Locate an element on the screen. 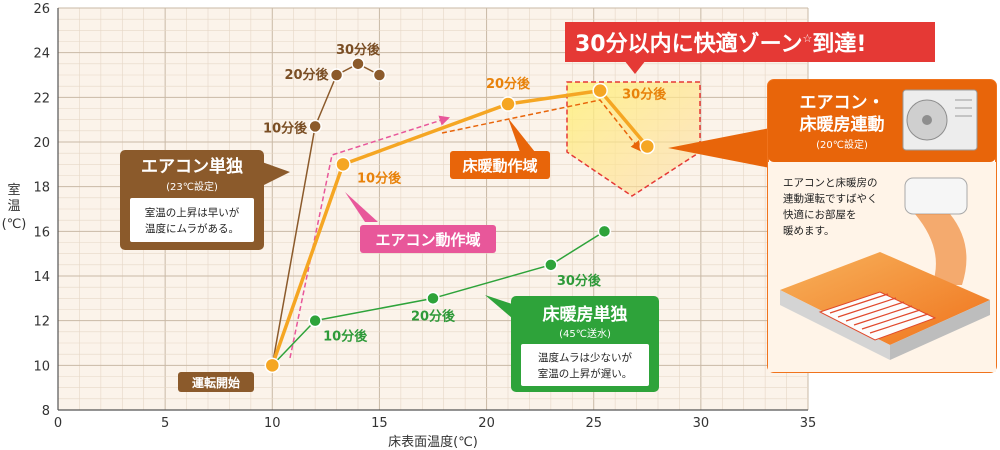  svg-text: (45℃送水) is located at coordinates (585, 333).